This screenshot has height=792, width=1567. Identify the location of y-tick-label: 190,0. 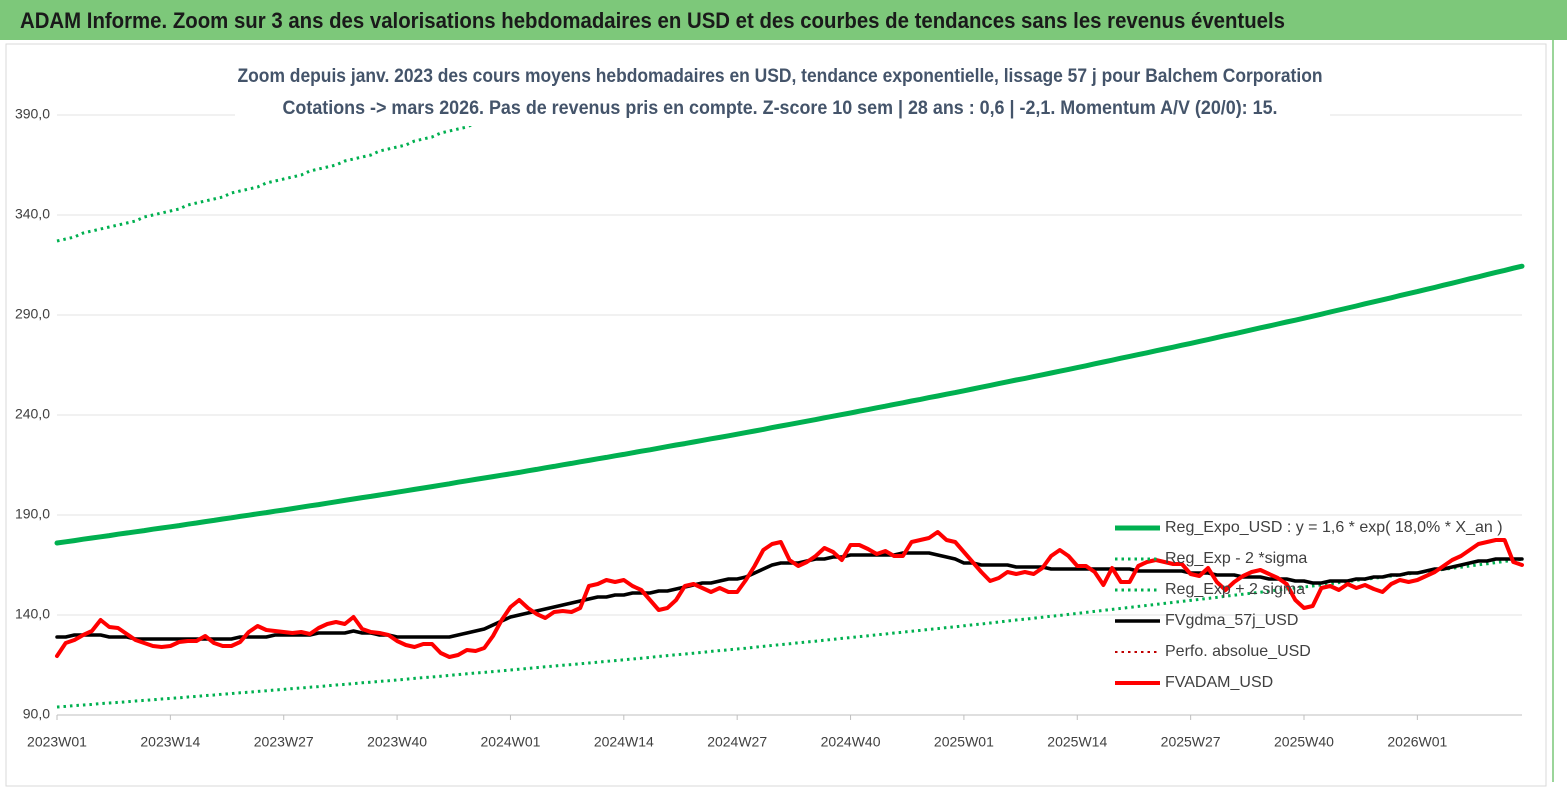
(32, 514).